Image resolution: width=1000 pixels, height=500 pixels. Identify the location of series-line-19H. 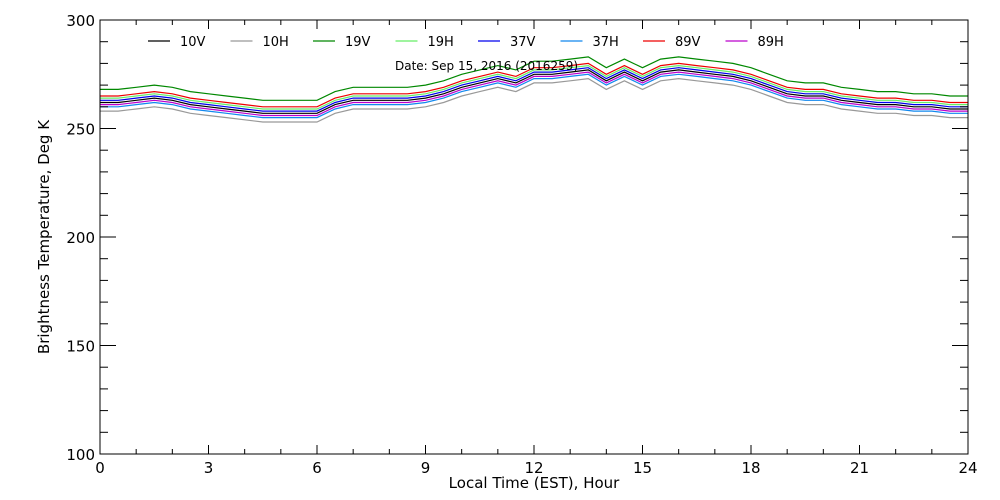
(534, 87).